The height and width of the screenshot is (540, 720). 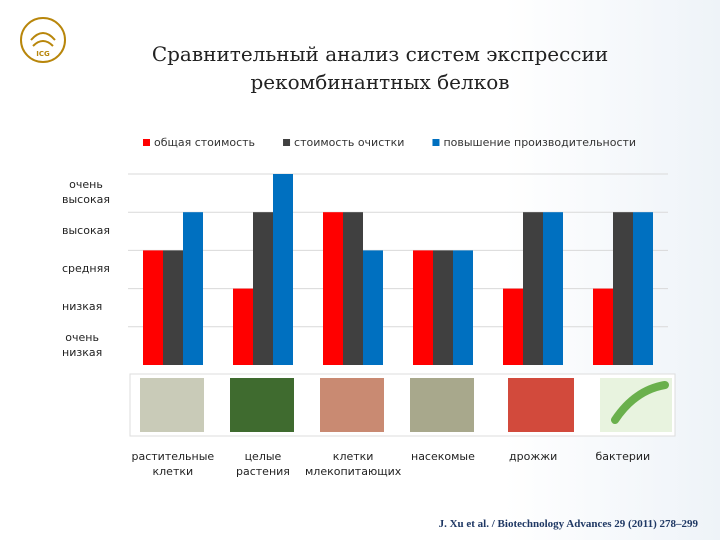 I want to click on image-plant-cells, so click(x=172, y=405).